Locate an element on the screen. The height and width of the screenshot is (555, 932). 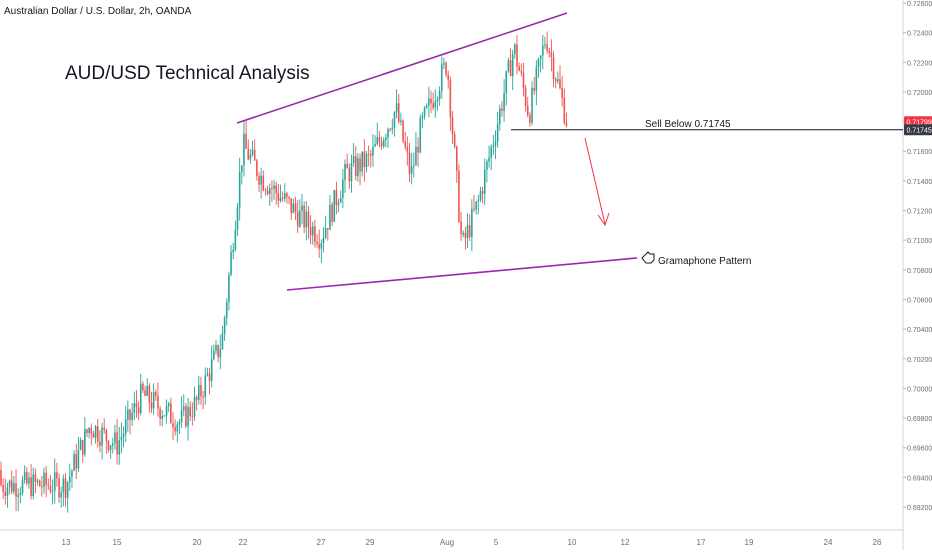
y-tick-label: 0.69400 is located at coordinates (919, 478).